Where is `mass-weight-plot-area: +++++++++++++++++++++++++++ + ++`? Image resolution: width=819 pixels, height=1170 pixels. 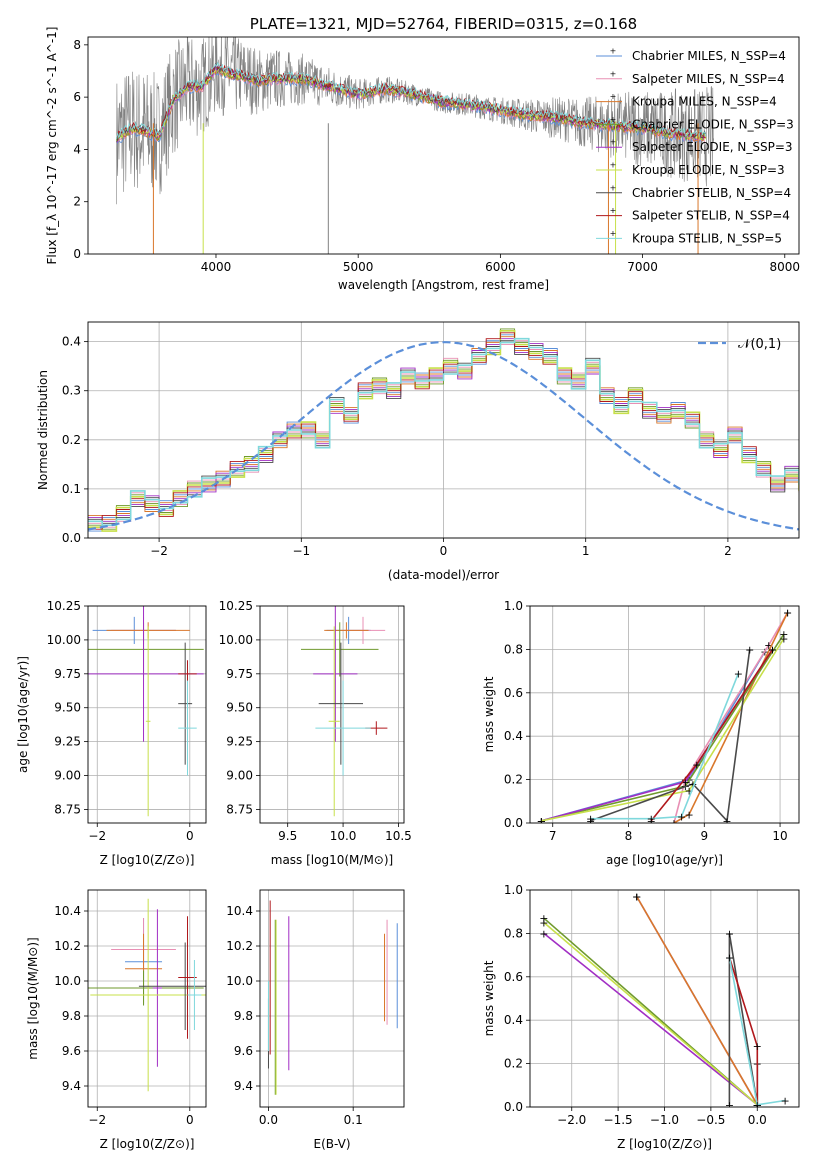
mass-weight-plot-area: +++++++++++++++++++++++++++ + ++ is located at coordinates (664, 718).